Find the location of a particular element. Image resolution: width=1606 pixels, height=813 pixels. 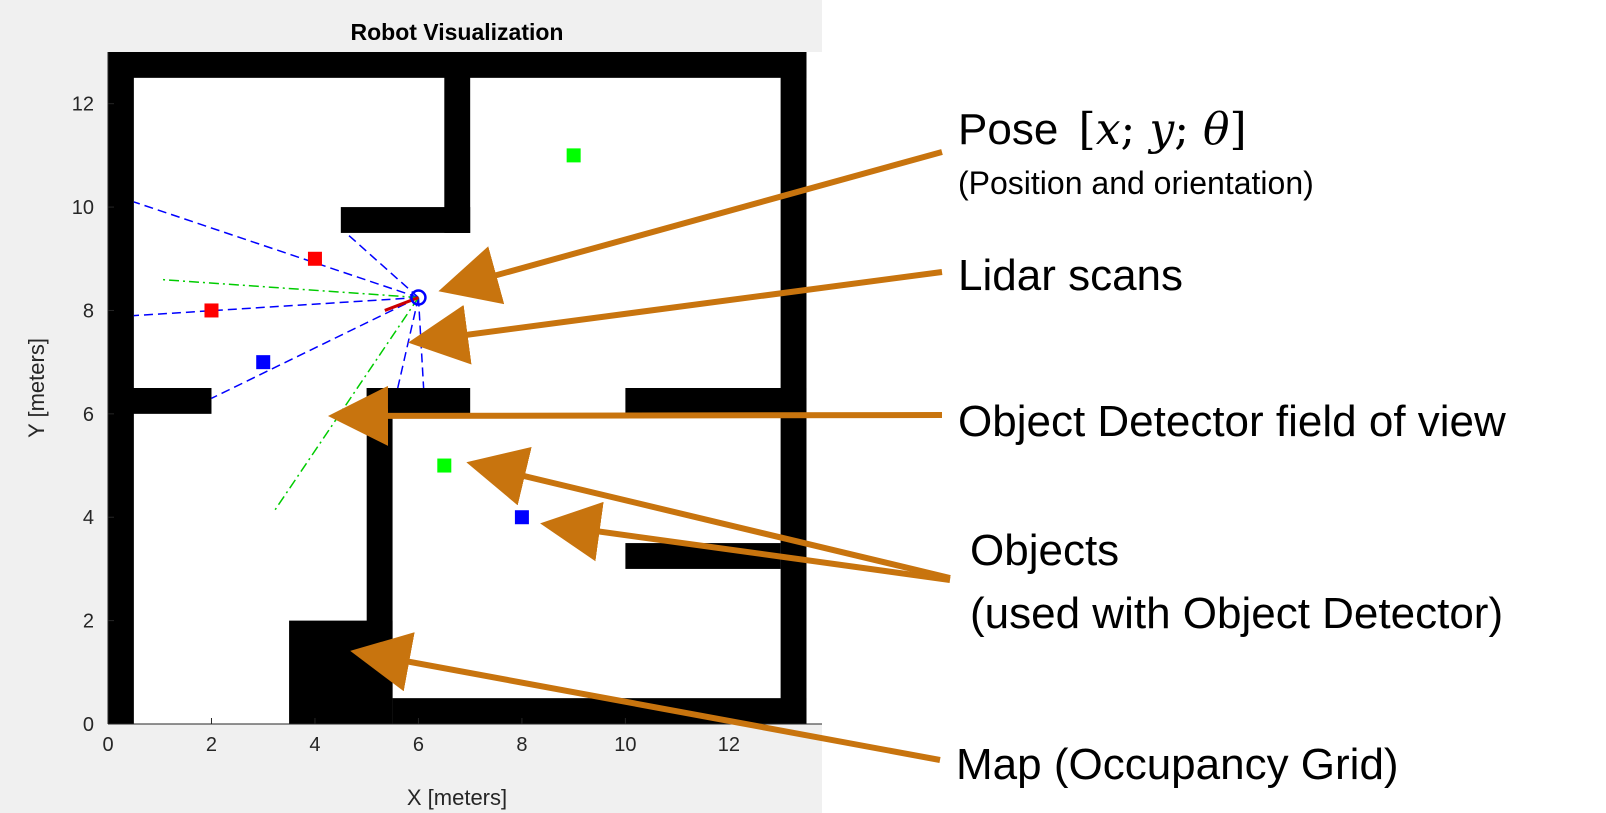

y-tick-label: 0 is located at coordinates (88, 725).